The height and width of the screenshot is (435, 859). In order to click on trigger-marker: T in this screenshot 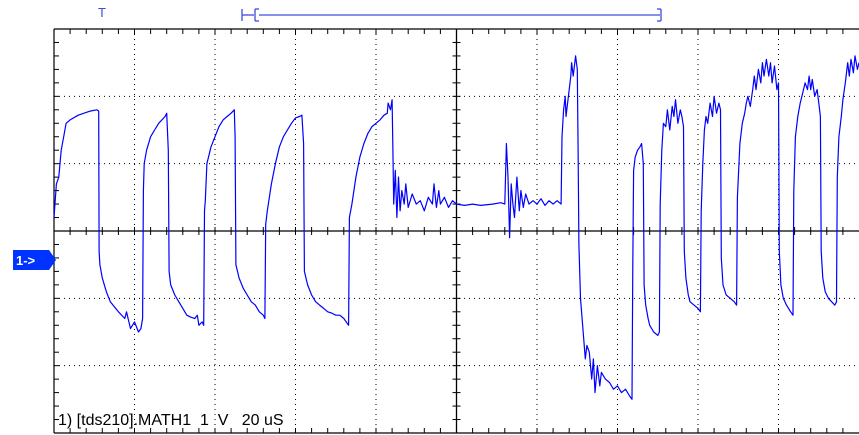, I will do `click(102, 12)`.